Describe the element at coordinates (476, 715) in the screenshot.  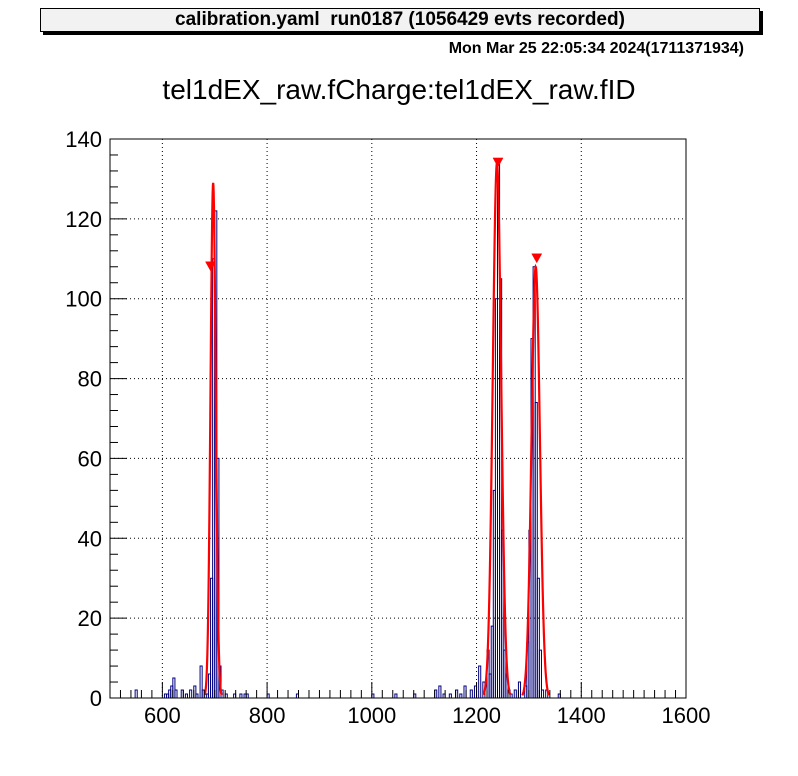
I see `x-tick-label: 1200` at that location.